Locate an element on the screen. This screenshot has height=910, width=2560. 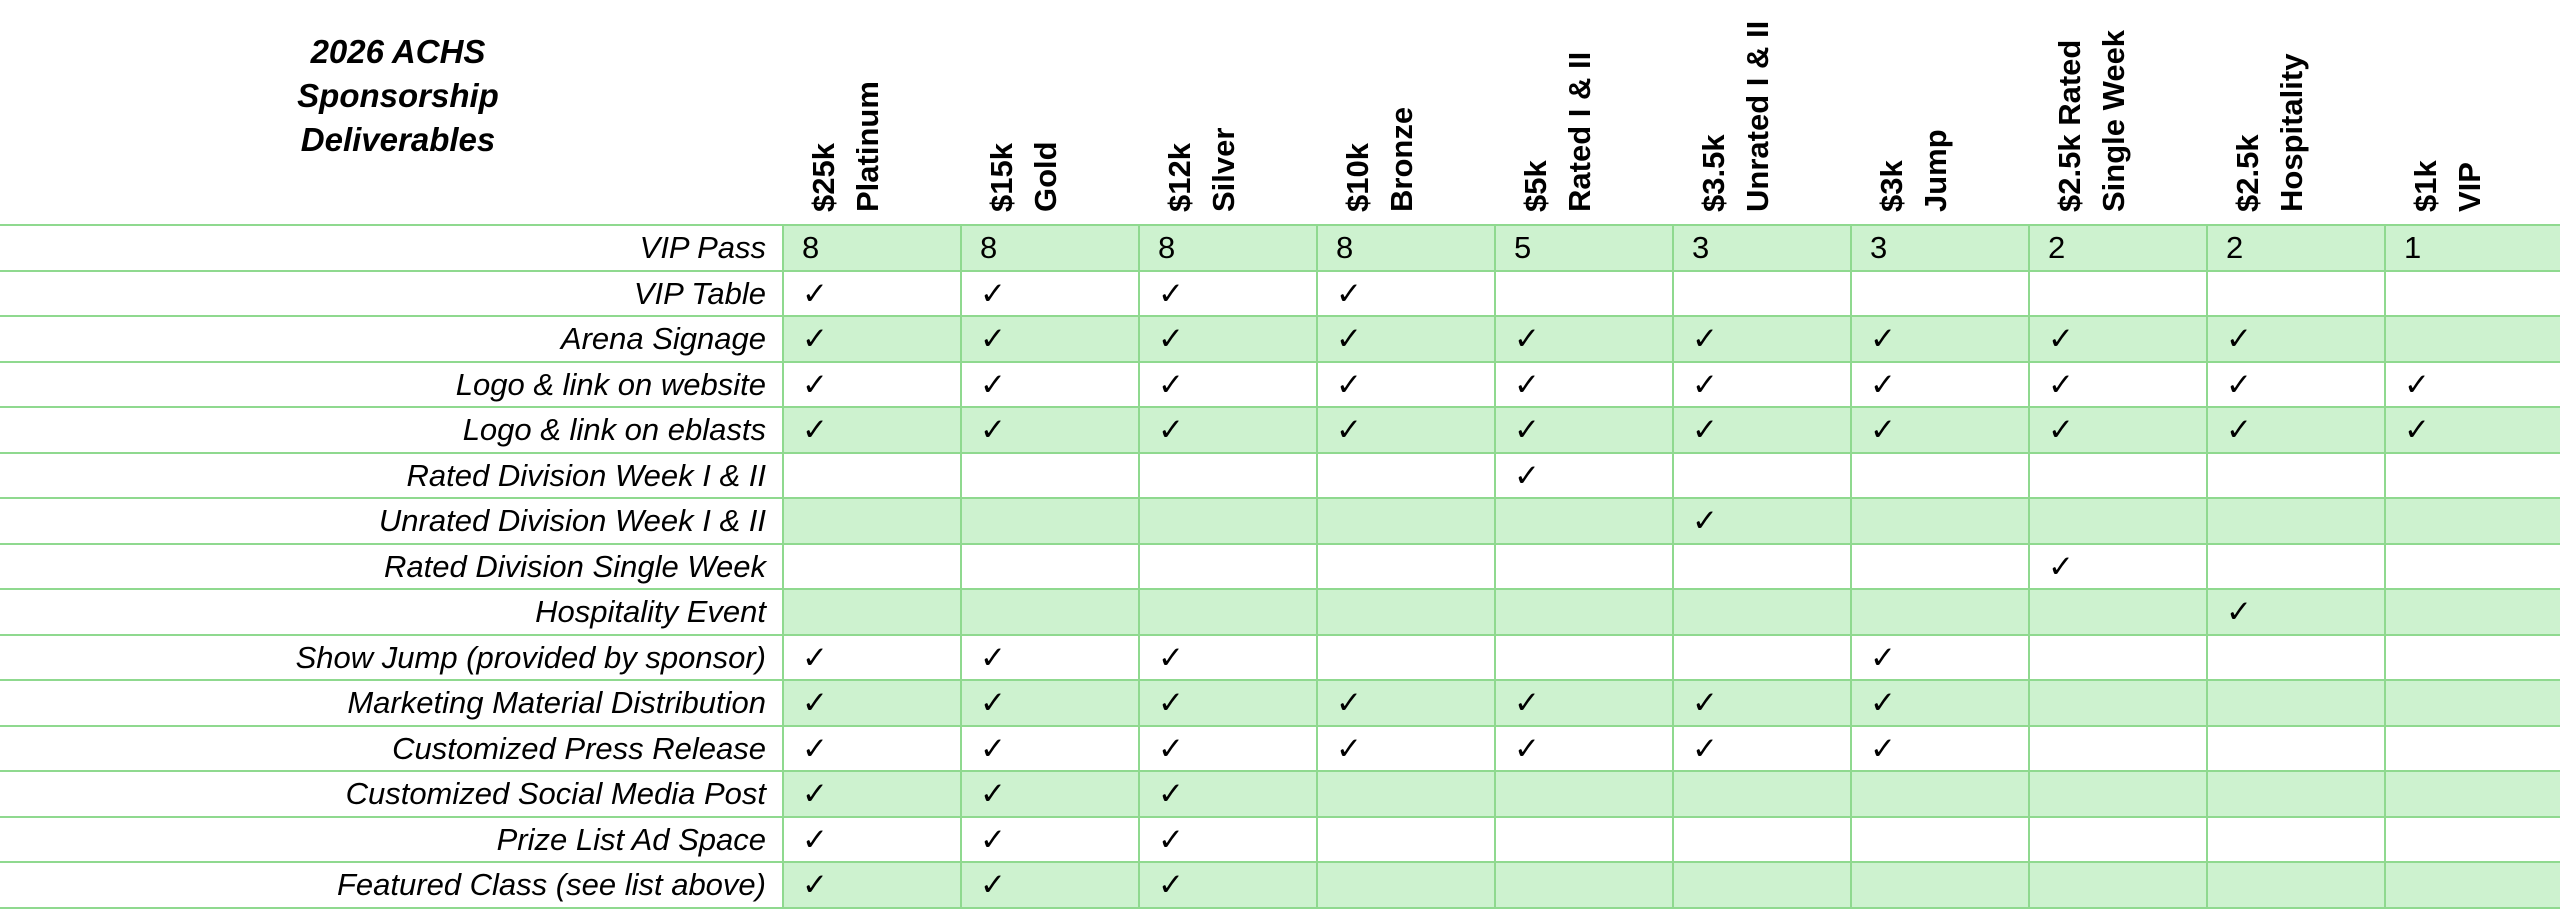
column-header: $10k Bronze is located at coordinates (1405, 112).